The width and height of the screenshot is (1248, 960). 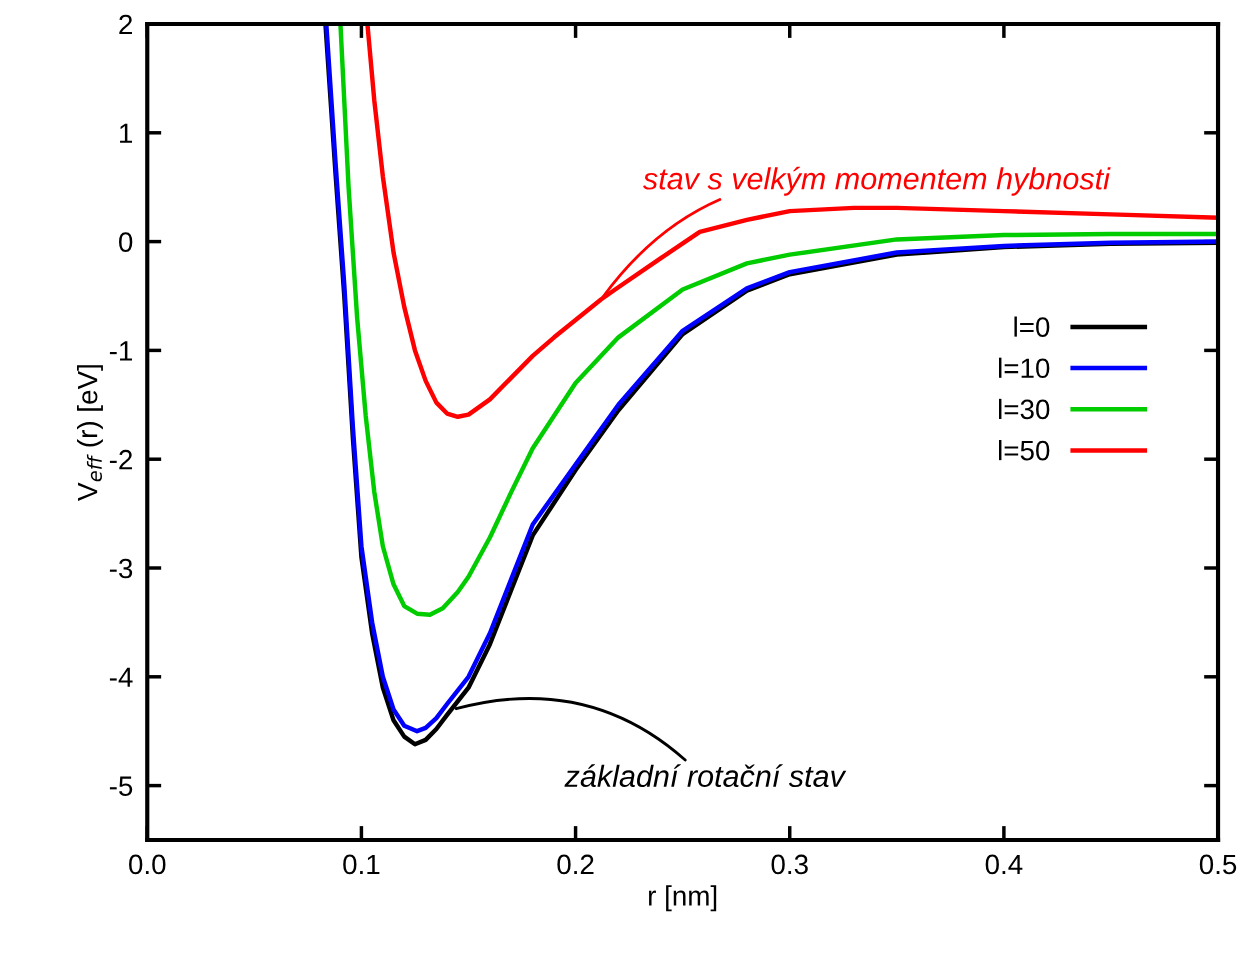 What do you see at coordinates (125, 24) in the screenshot?
I see `y-tick-label: 2` at bounding box center [125, 24].